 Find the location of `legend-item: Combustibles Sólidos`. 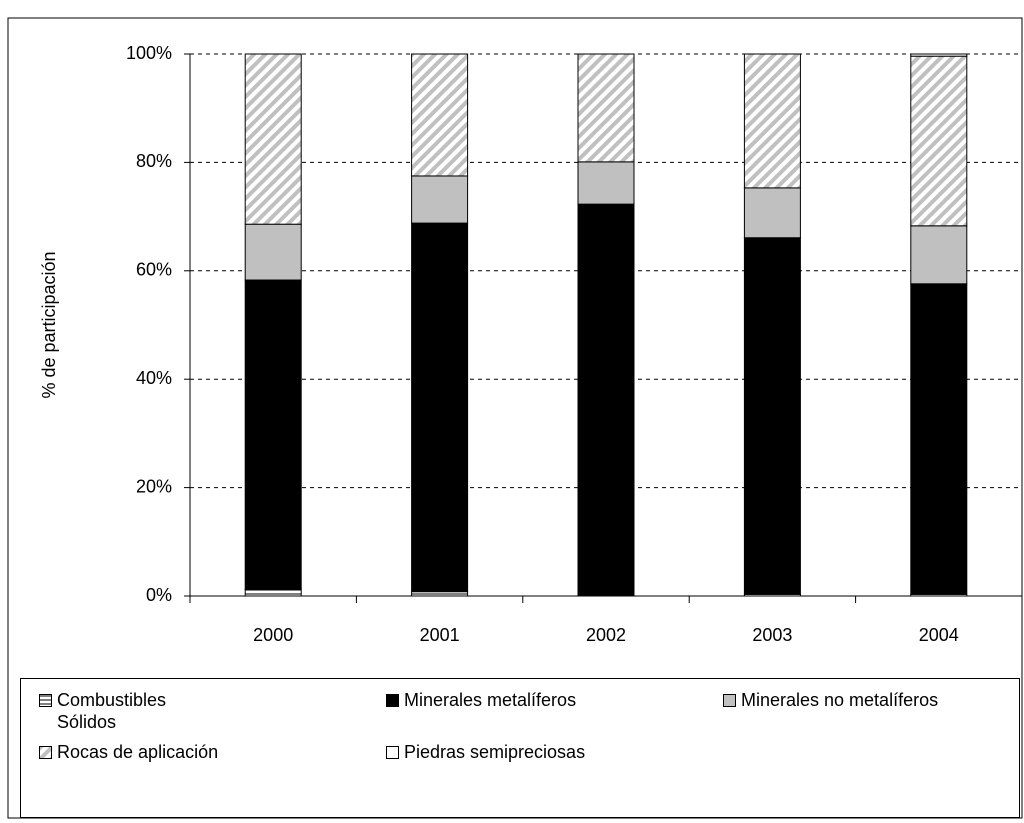

legend-item: Combustibles Sólidos is located at coordinates (123, 711).